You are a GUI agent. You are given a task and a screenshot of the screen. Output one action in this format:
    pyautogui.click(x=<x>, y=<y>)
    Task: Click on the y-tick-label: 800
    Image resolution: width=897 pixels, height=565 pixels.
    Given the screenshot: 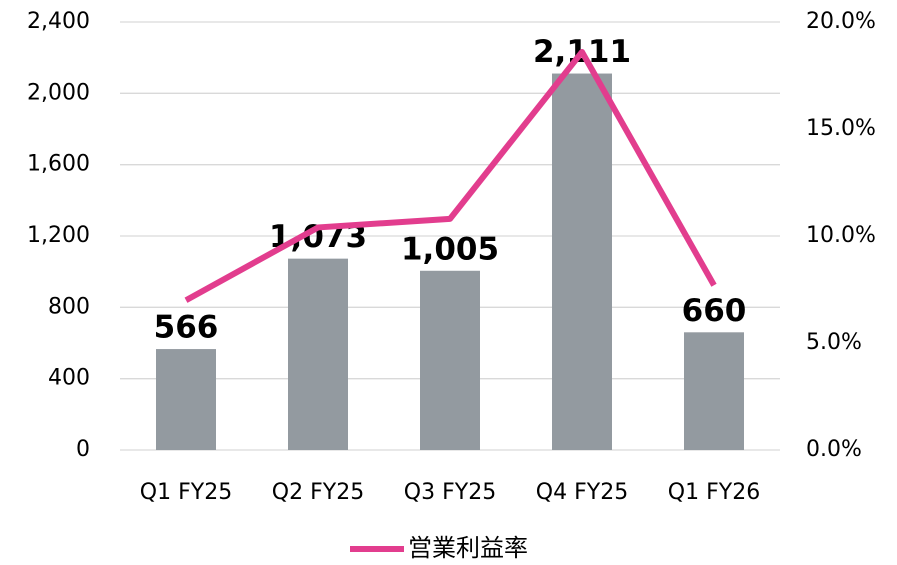 What is the action you would take?
    pyautogui.click(x=69, y=306)
    